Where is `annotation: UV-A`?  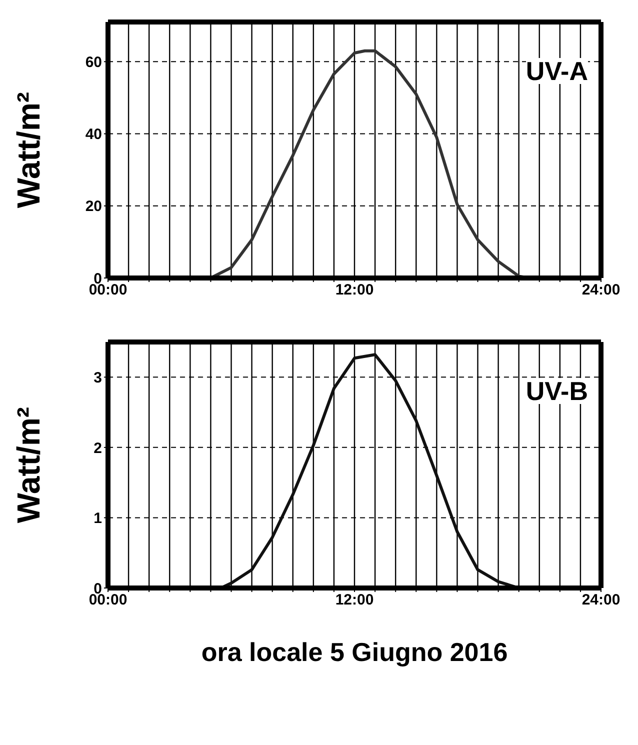 annotation: UV-A is located at coordinates (557, 71).